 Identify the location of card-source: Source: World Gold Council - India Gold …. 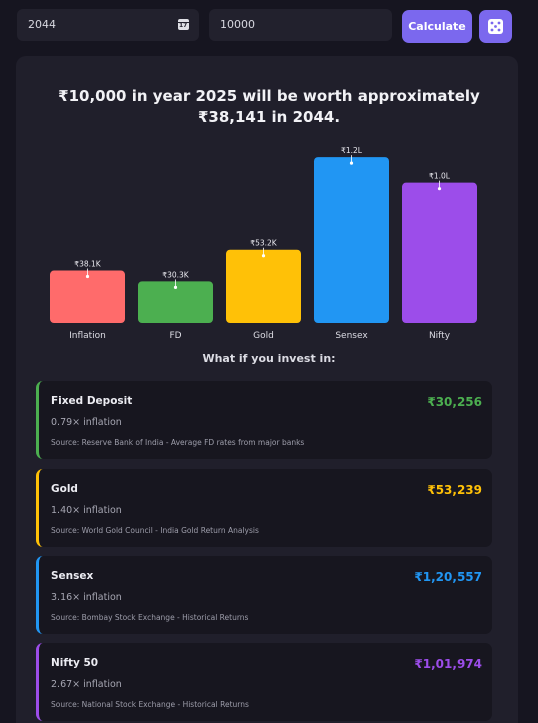
(155, 530).